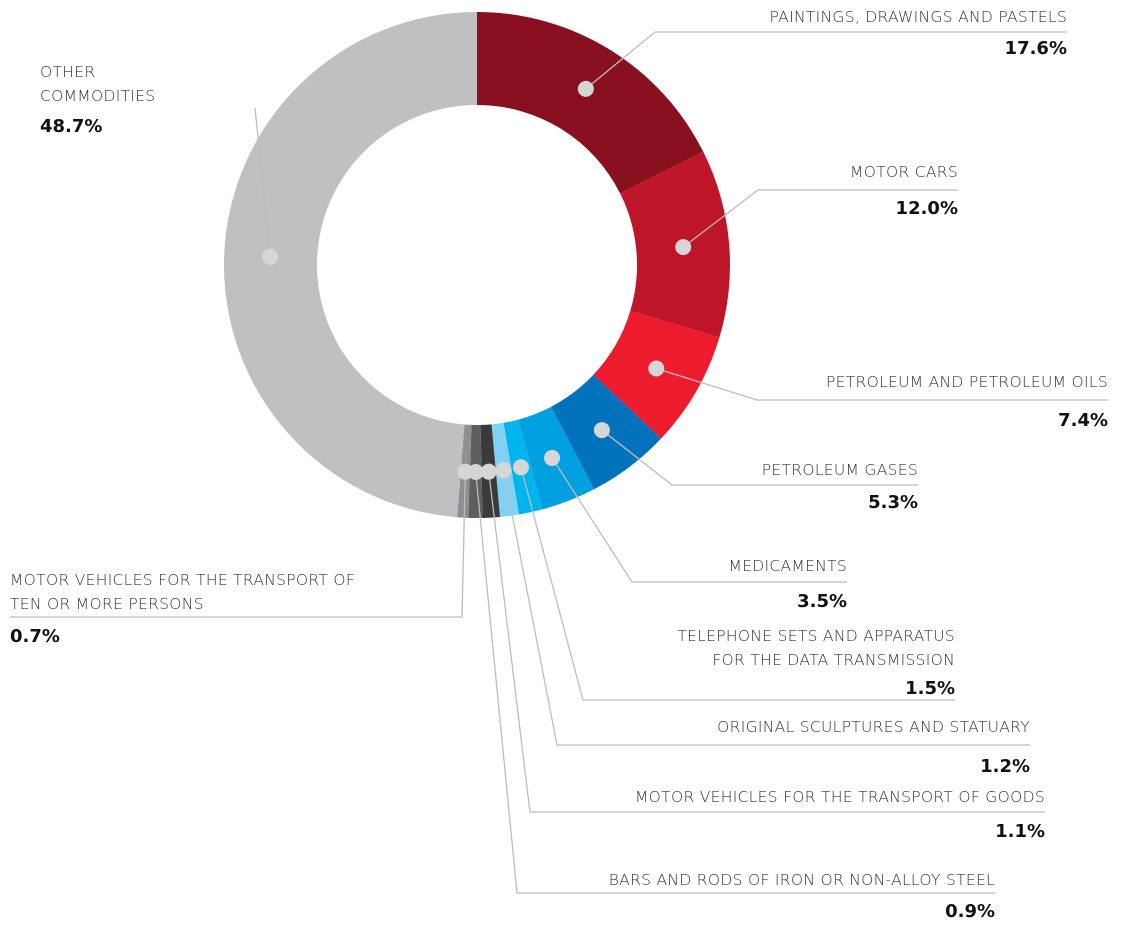 This screenshot has width=1123, height=926. Describe the element at coordinates (1020, 831) in the screenshot. I see `slice-value-label: 1.1%` at that location.